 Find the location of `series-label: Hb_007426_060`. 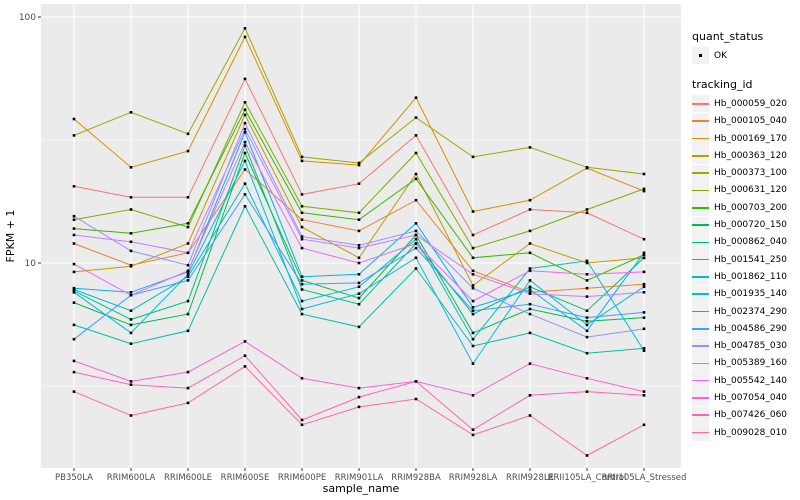

series-label: Hb_007426_060 is located at coordinates (751, 415).